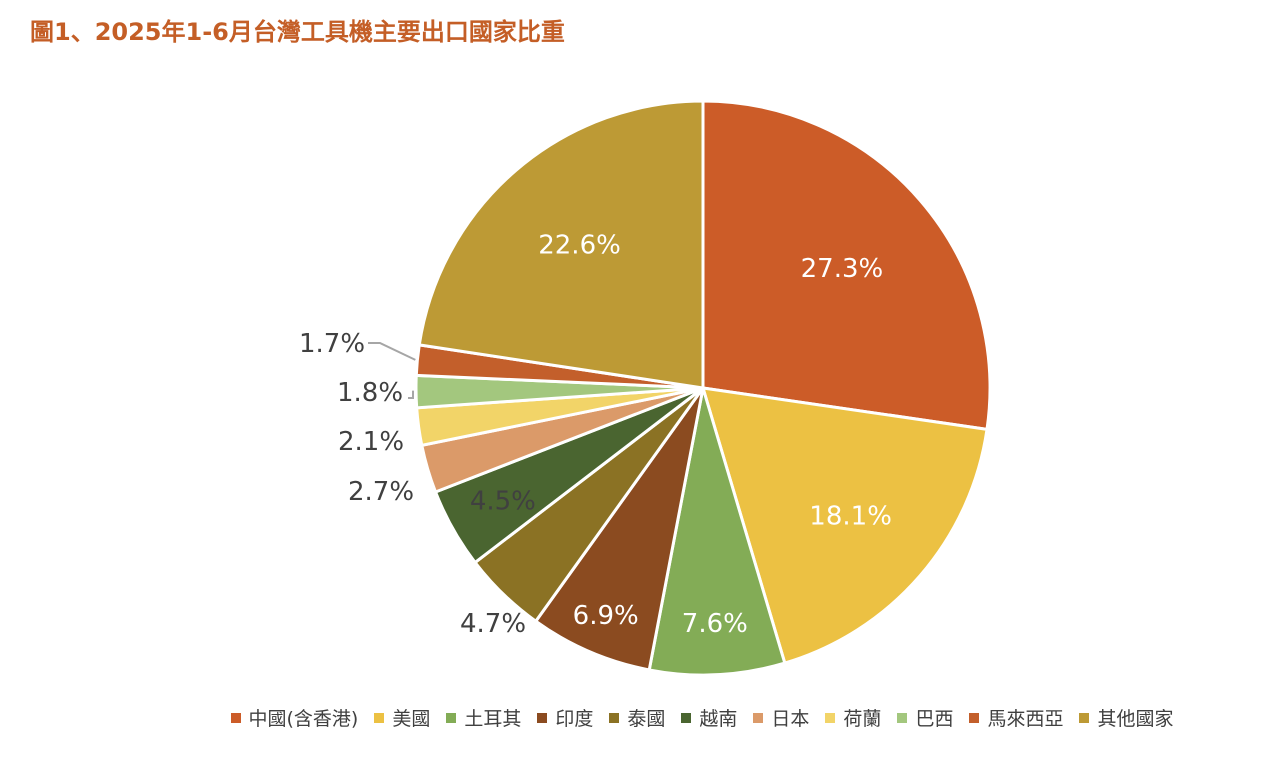 Image resolution: width=1270 pixels, height=780 pixels. What do you see at coordinates (1025, 719) in the screenshot?
I see `legend-label-9: 馬來西亞` at bounding box center [1025, 719].